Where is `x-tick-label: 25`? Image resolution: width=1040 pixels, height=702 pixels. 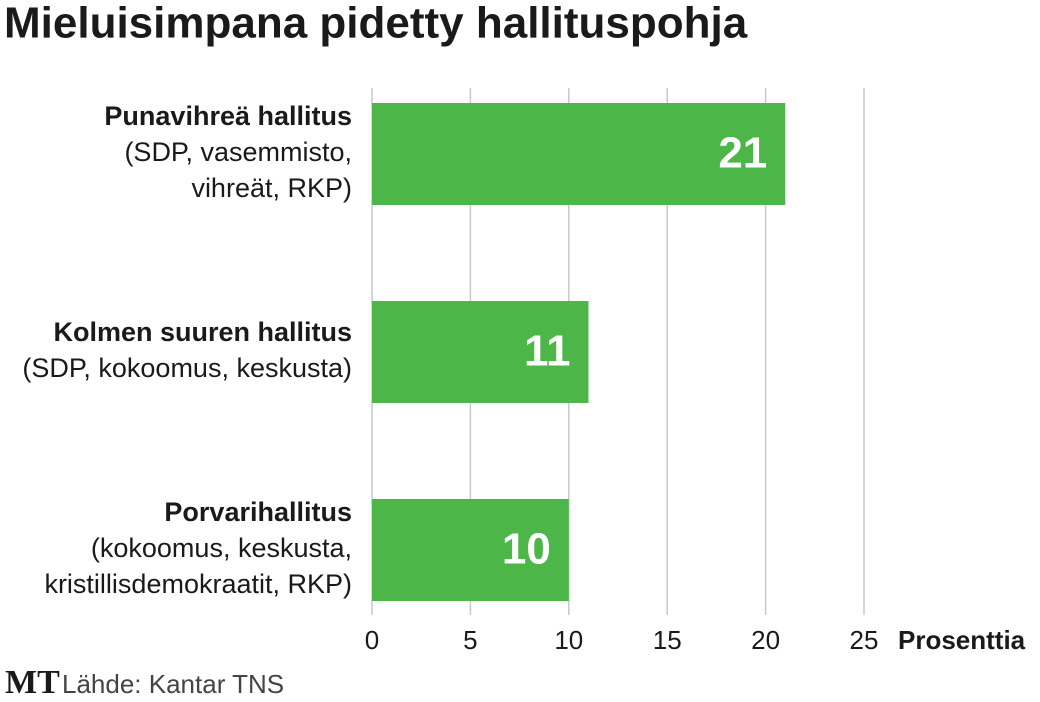 x-tick-label: 25 is located at coordinates (864, 640).